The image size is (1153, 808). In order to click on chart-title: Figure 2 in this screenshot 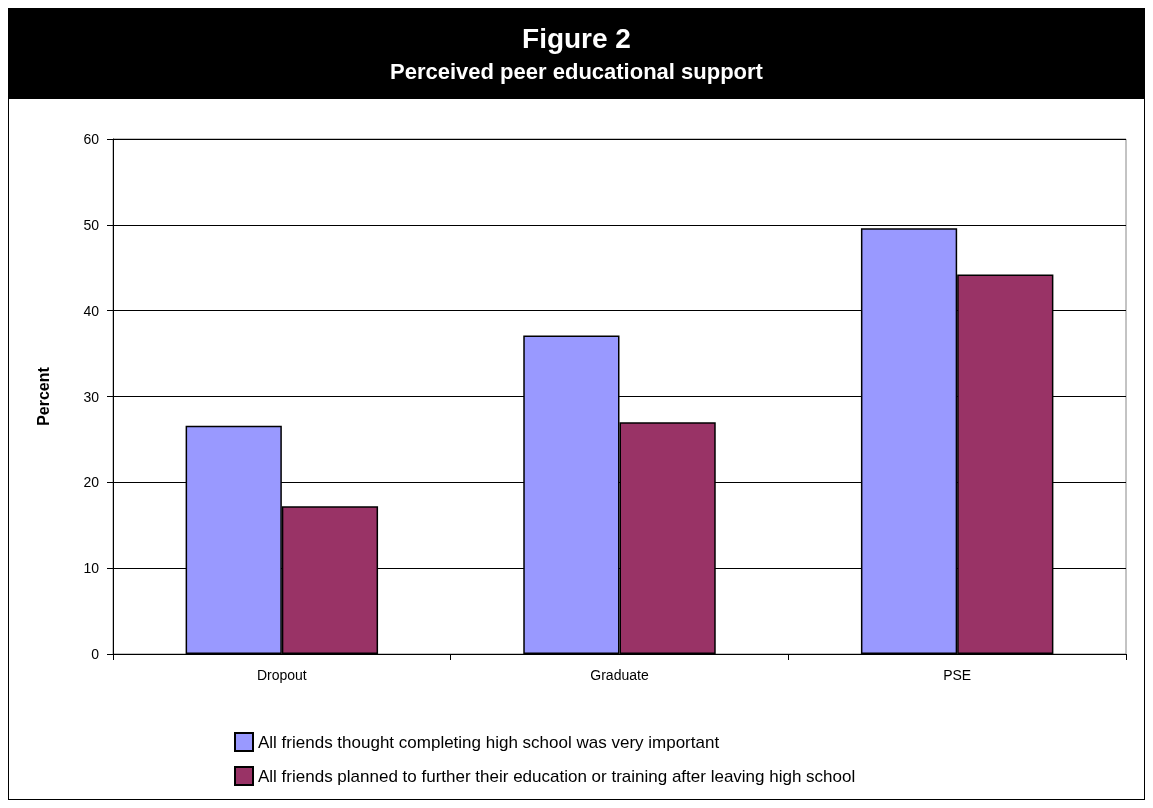, I will do `click(576, 39)`.